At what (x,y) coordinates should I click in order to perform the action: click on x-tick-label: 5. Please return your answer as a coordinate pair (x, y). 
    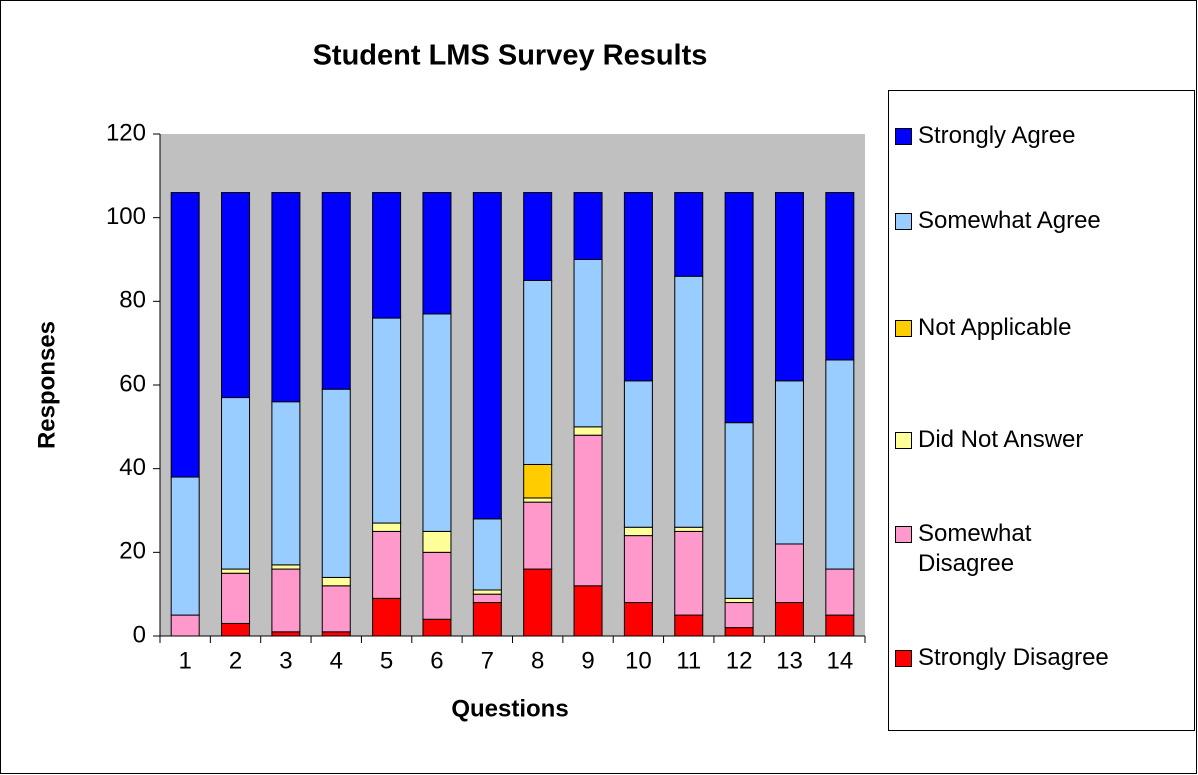
    Looking at the image, I should click on (386, 660).